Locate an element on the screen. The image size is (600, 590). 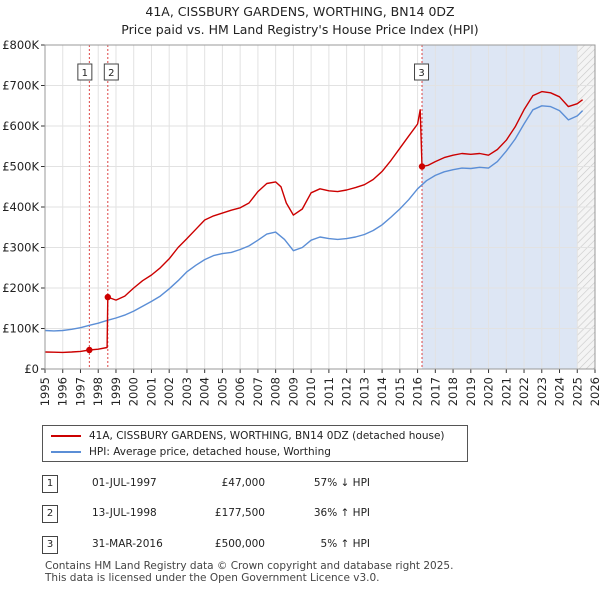
x-tick-label: 2018 is located at coordinates (453, 391).